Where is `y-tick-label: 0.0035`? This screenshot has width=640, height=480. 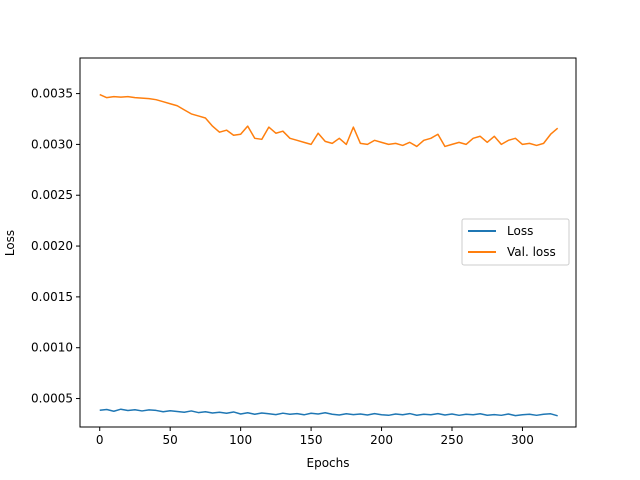 y-tick-label: 0.0035 is located at coordinates (52, 94).